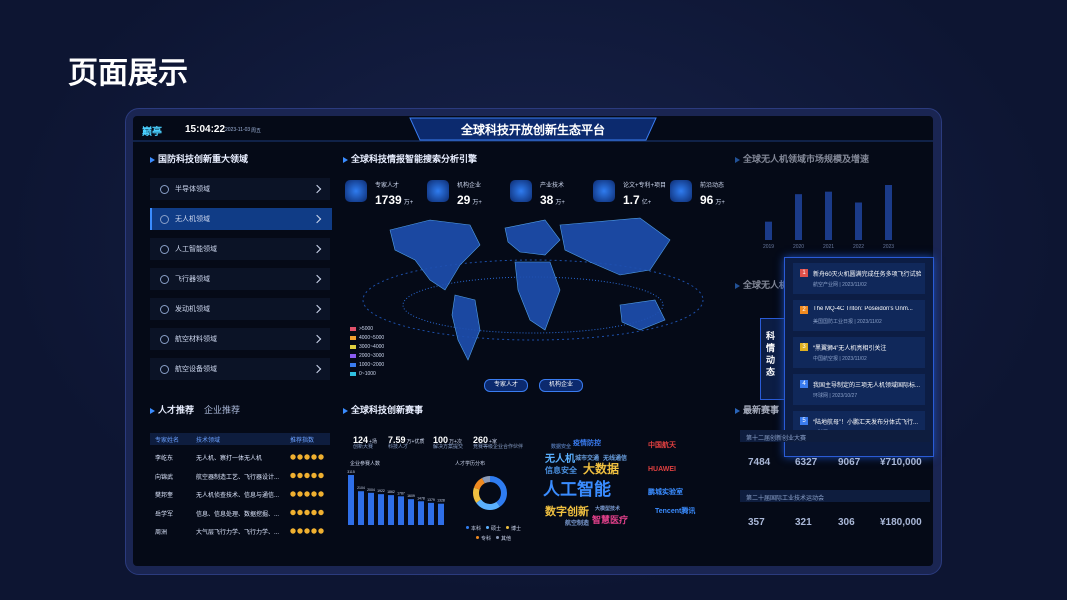 This screenshot has height=600, width=1067. Describe the element at coordinates (840, 285) in the screenshot. I see `news-source: 航空产业网 | 2023/11/02` at that location.